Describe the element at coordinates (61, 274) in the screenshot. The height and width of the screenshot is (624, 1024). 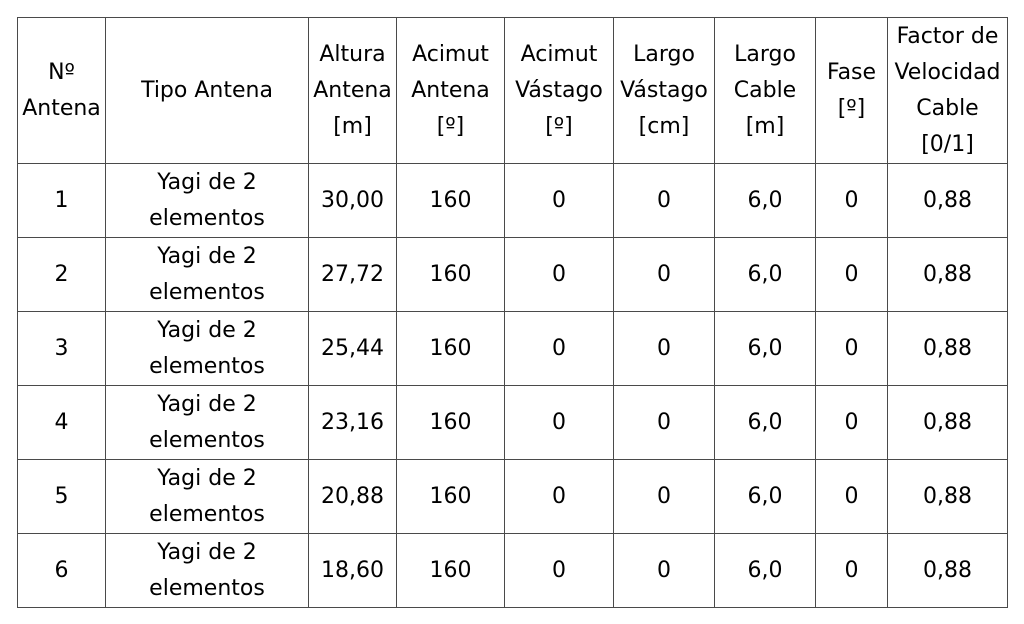
I see `cell-col-antenna-number: 2` at that location.